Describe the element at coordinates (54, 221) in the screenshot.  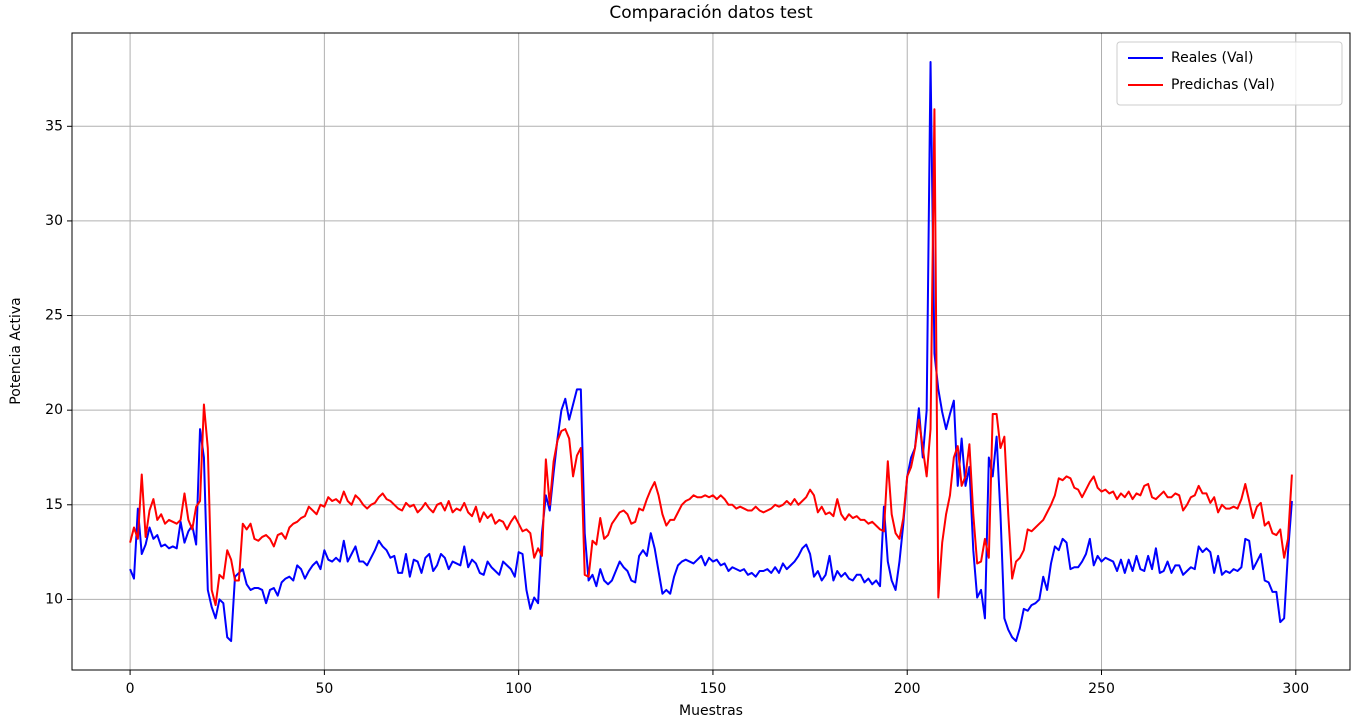
I see `y-tick-label: 30` at that location.